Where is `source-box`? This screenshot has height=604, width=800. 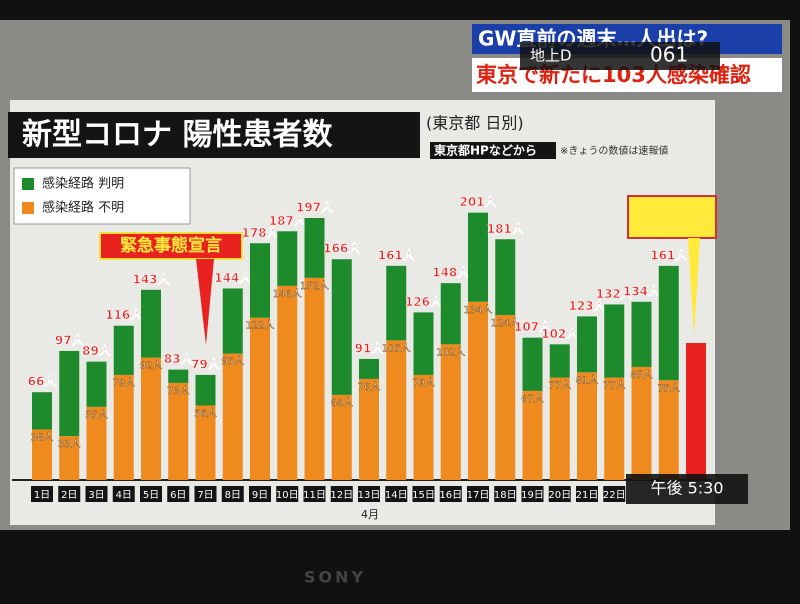 source-box is located at coordinates (493, 150).